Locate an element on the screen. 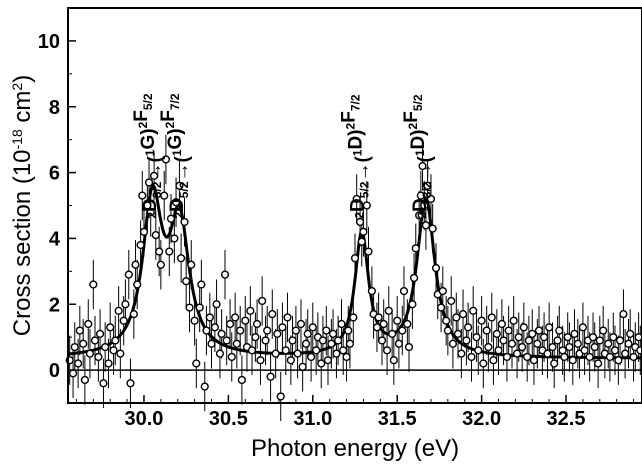  y-tick-label: 6 is located at coordinates (54, 174).